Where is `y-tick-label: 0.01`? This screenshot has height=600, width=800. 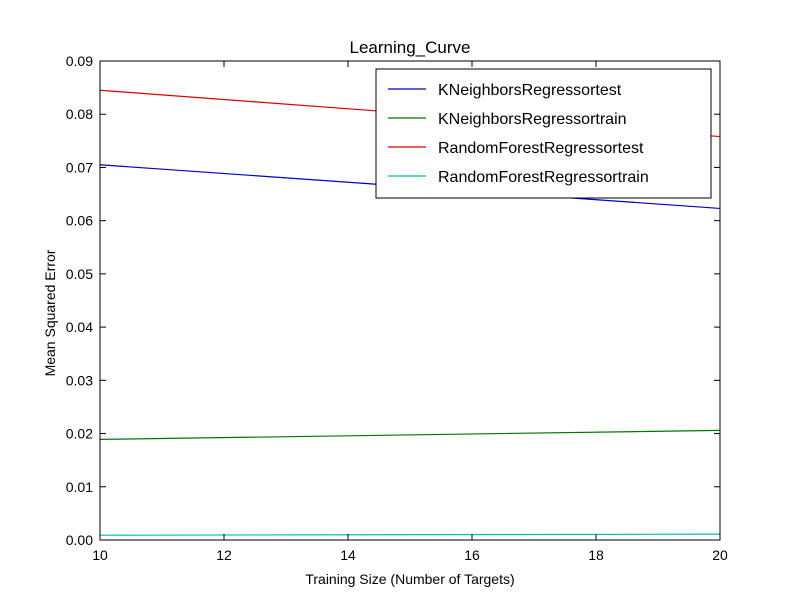 y-tick-label: 0.01 is located at coordinates (79, 487).